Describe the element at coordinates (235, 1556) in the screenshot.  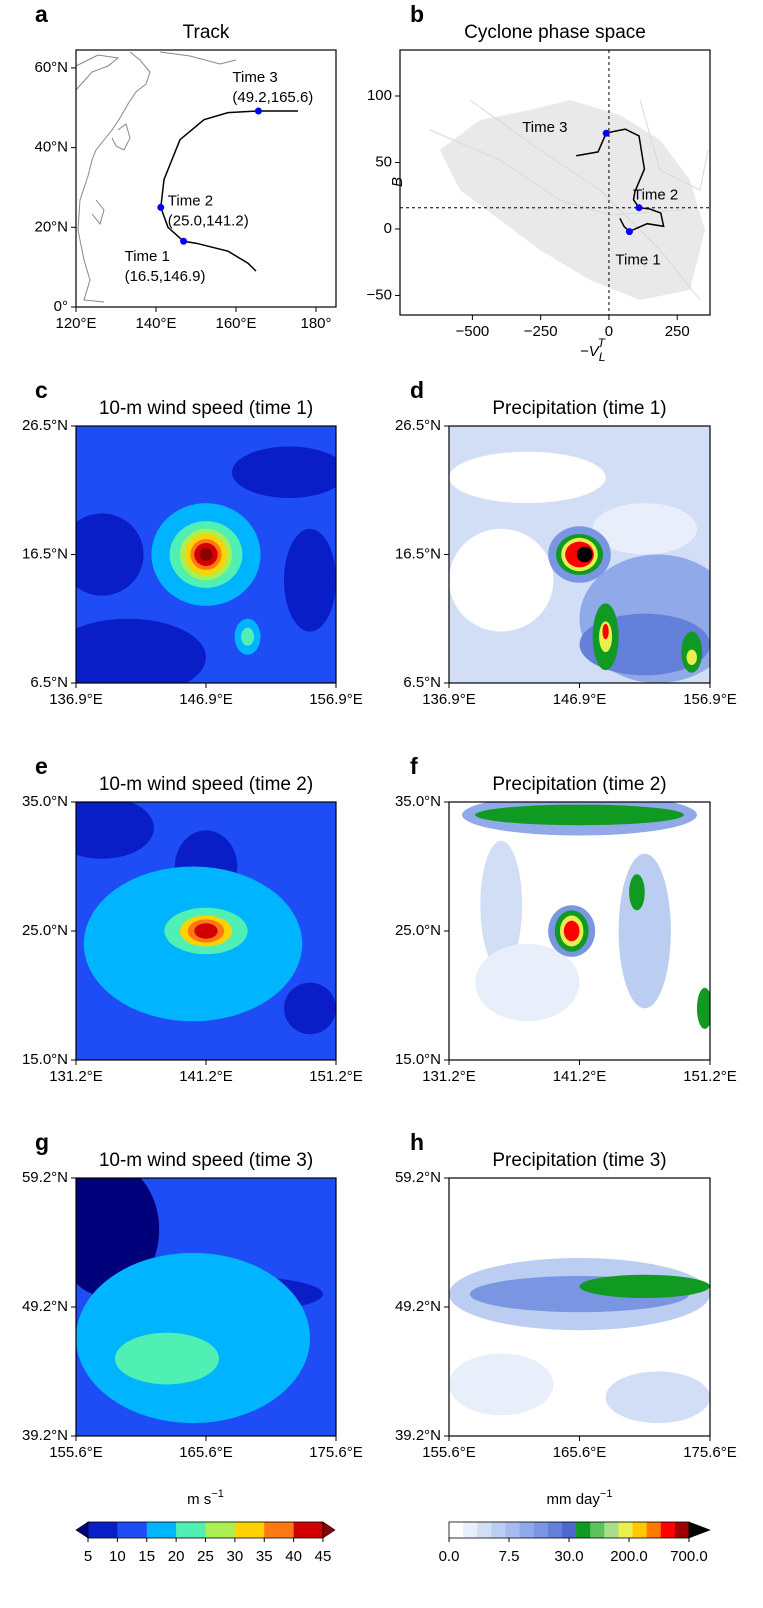
I see `colorbar-tick-label: 30` at that location.